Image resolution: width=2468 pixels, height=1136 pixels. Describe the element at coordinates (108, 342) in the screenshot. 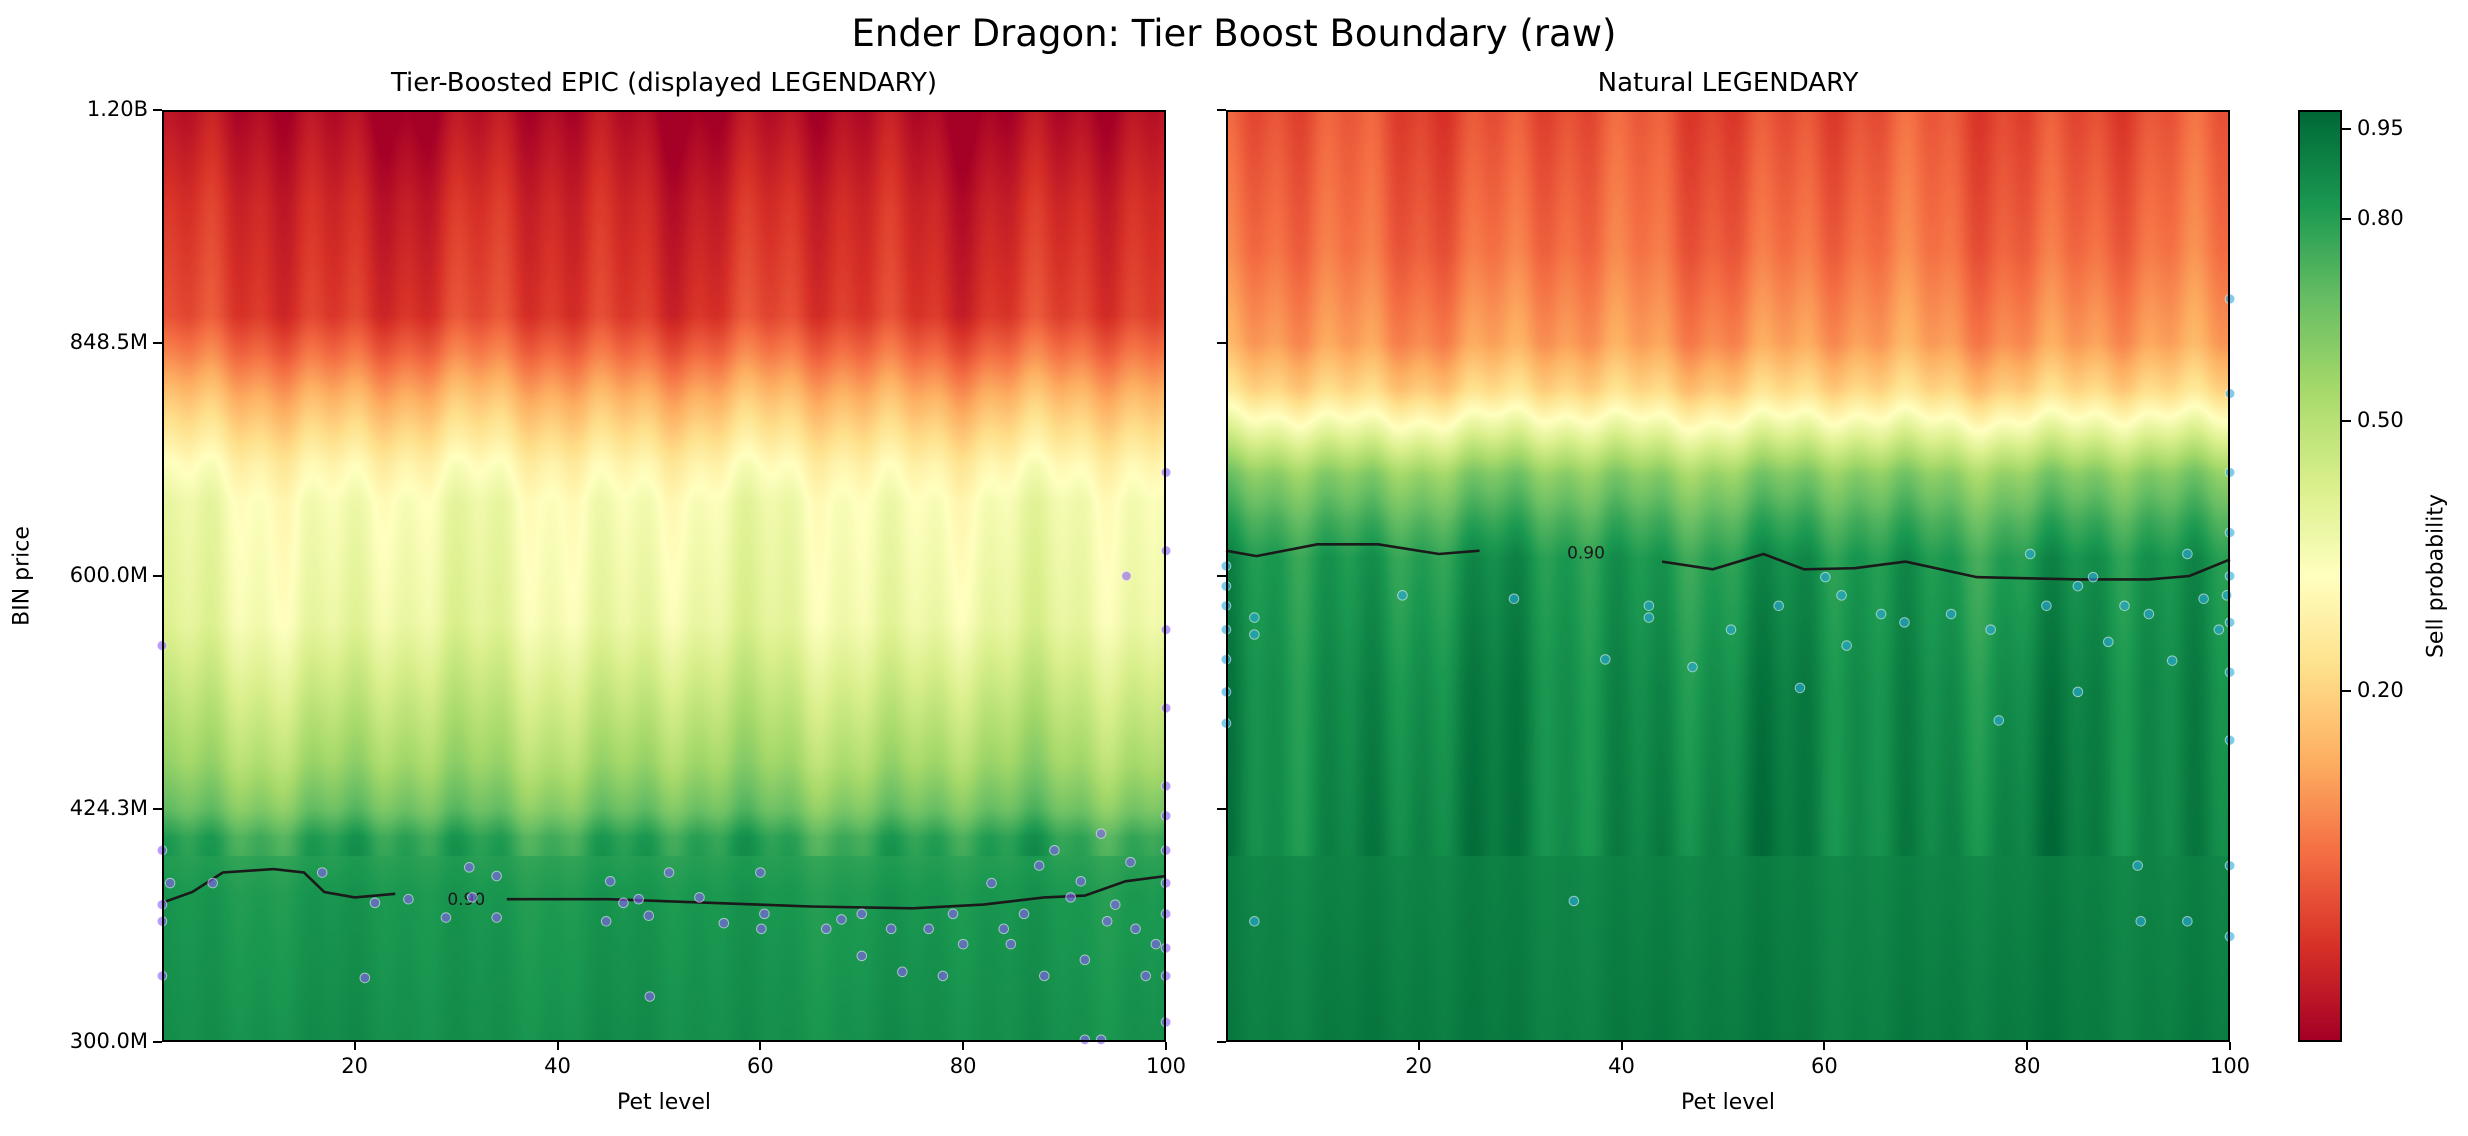

I see `y-tick-label: 848.5M` at that location.